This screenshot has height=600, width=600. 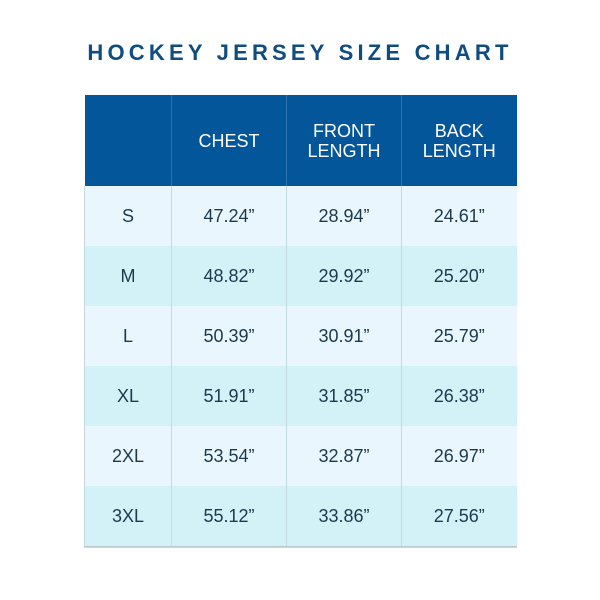 I want to click on front-length-cell: 32.87”, so click(x=344, y=456).